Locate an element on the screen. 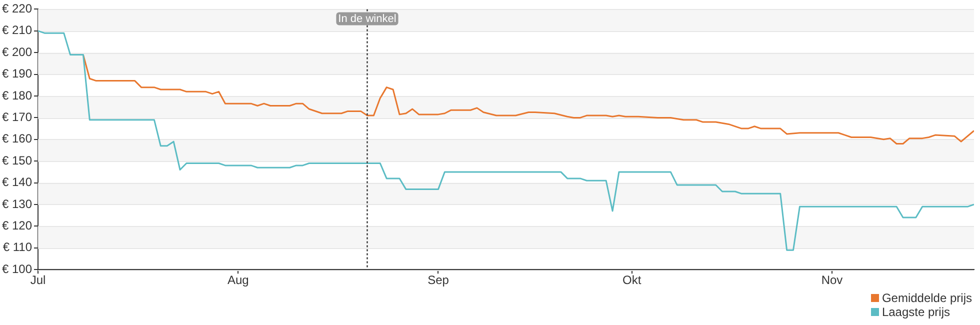 The width and height of the screenshot is (980, 325). y-tick-label: € 100 is located at coordinates (17, 269).